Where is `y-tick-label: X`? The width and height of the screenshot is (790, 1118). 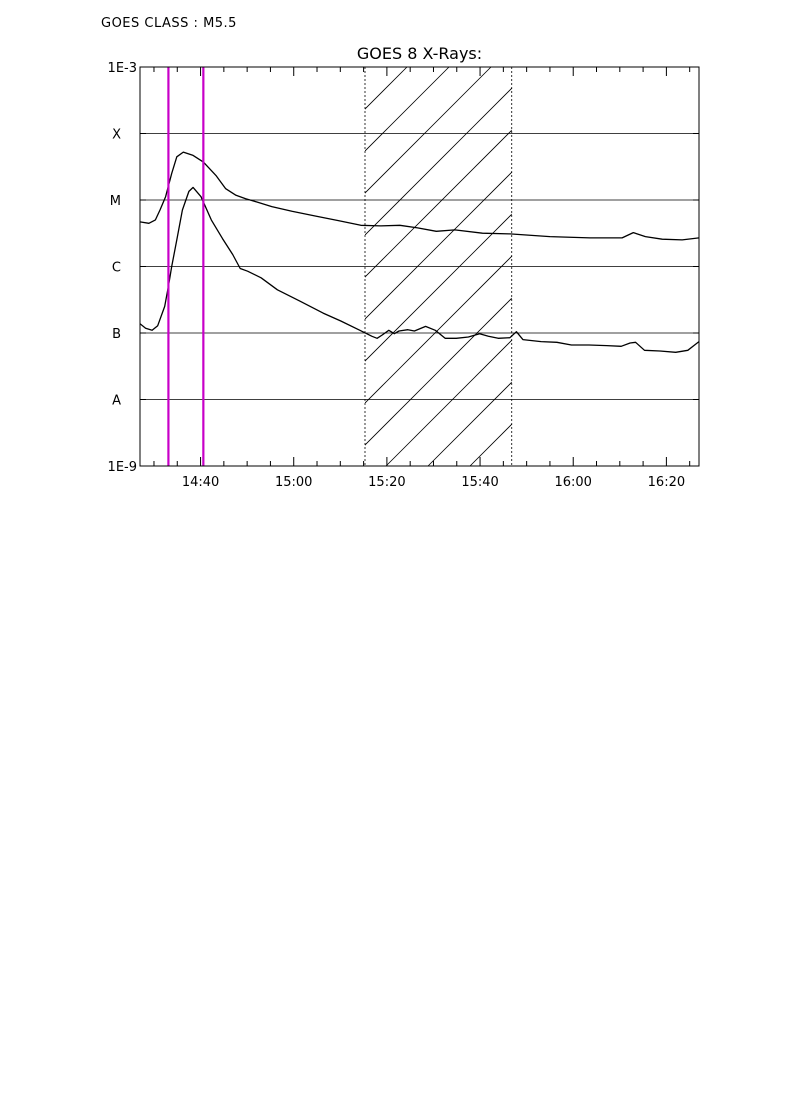 y-tick-label: X is located at coordinates (116, 135).